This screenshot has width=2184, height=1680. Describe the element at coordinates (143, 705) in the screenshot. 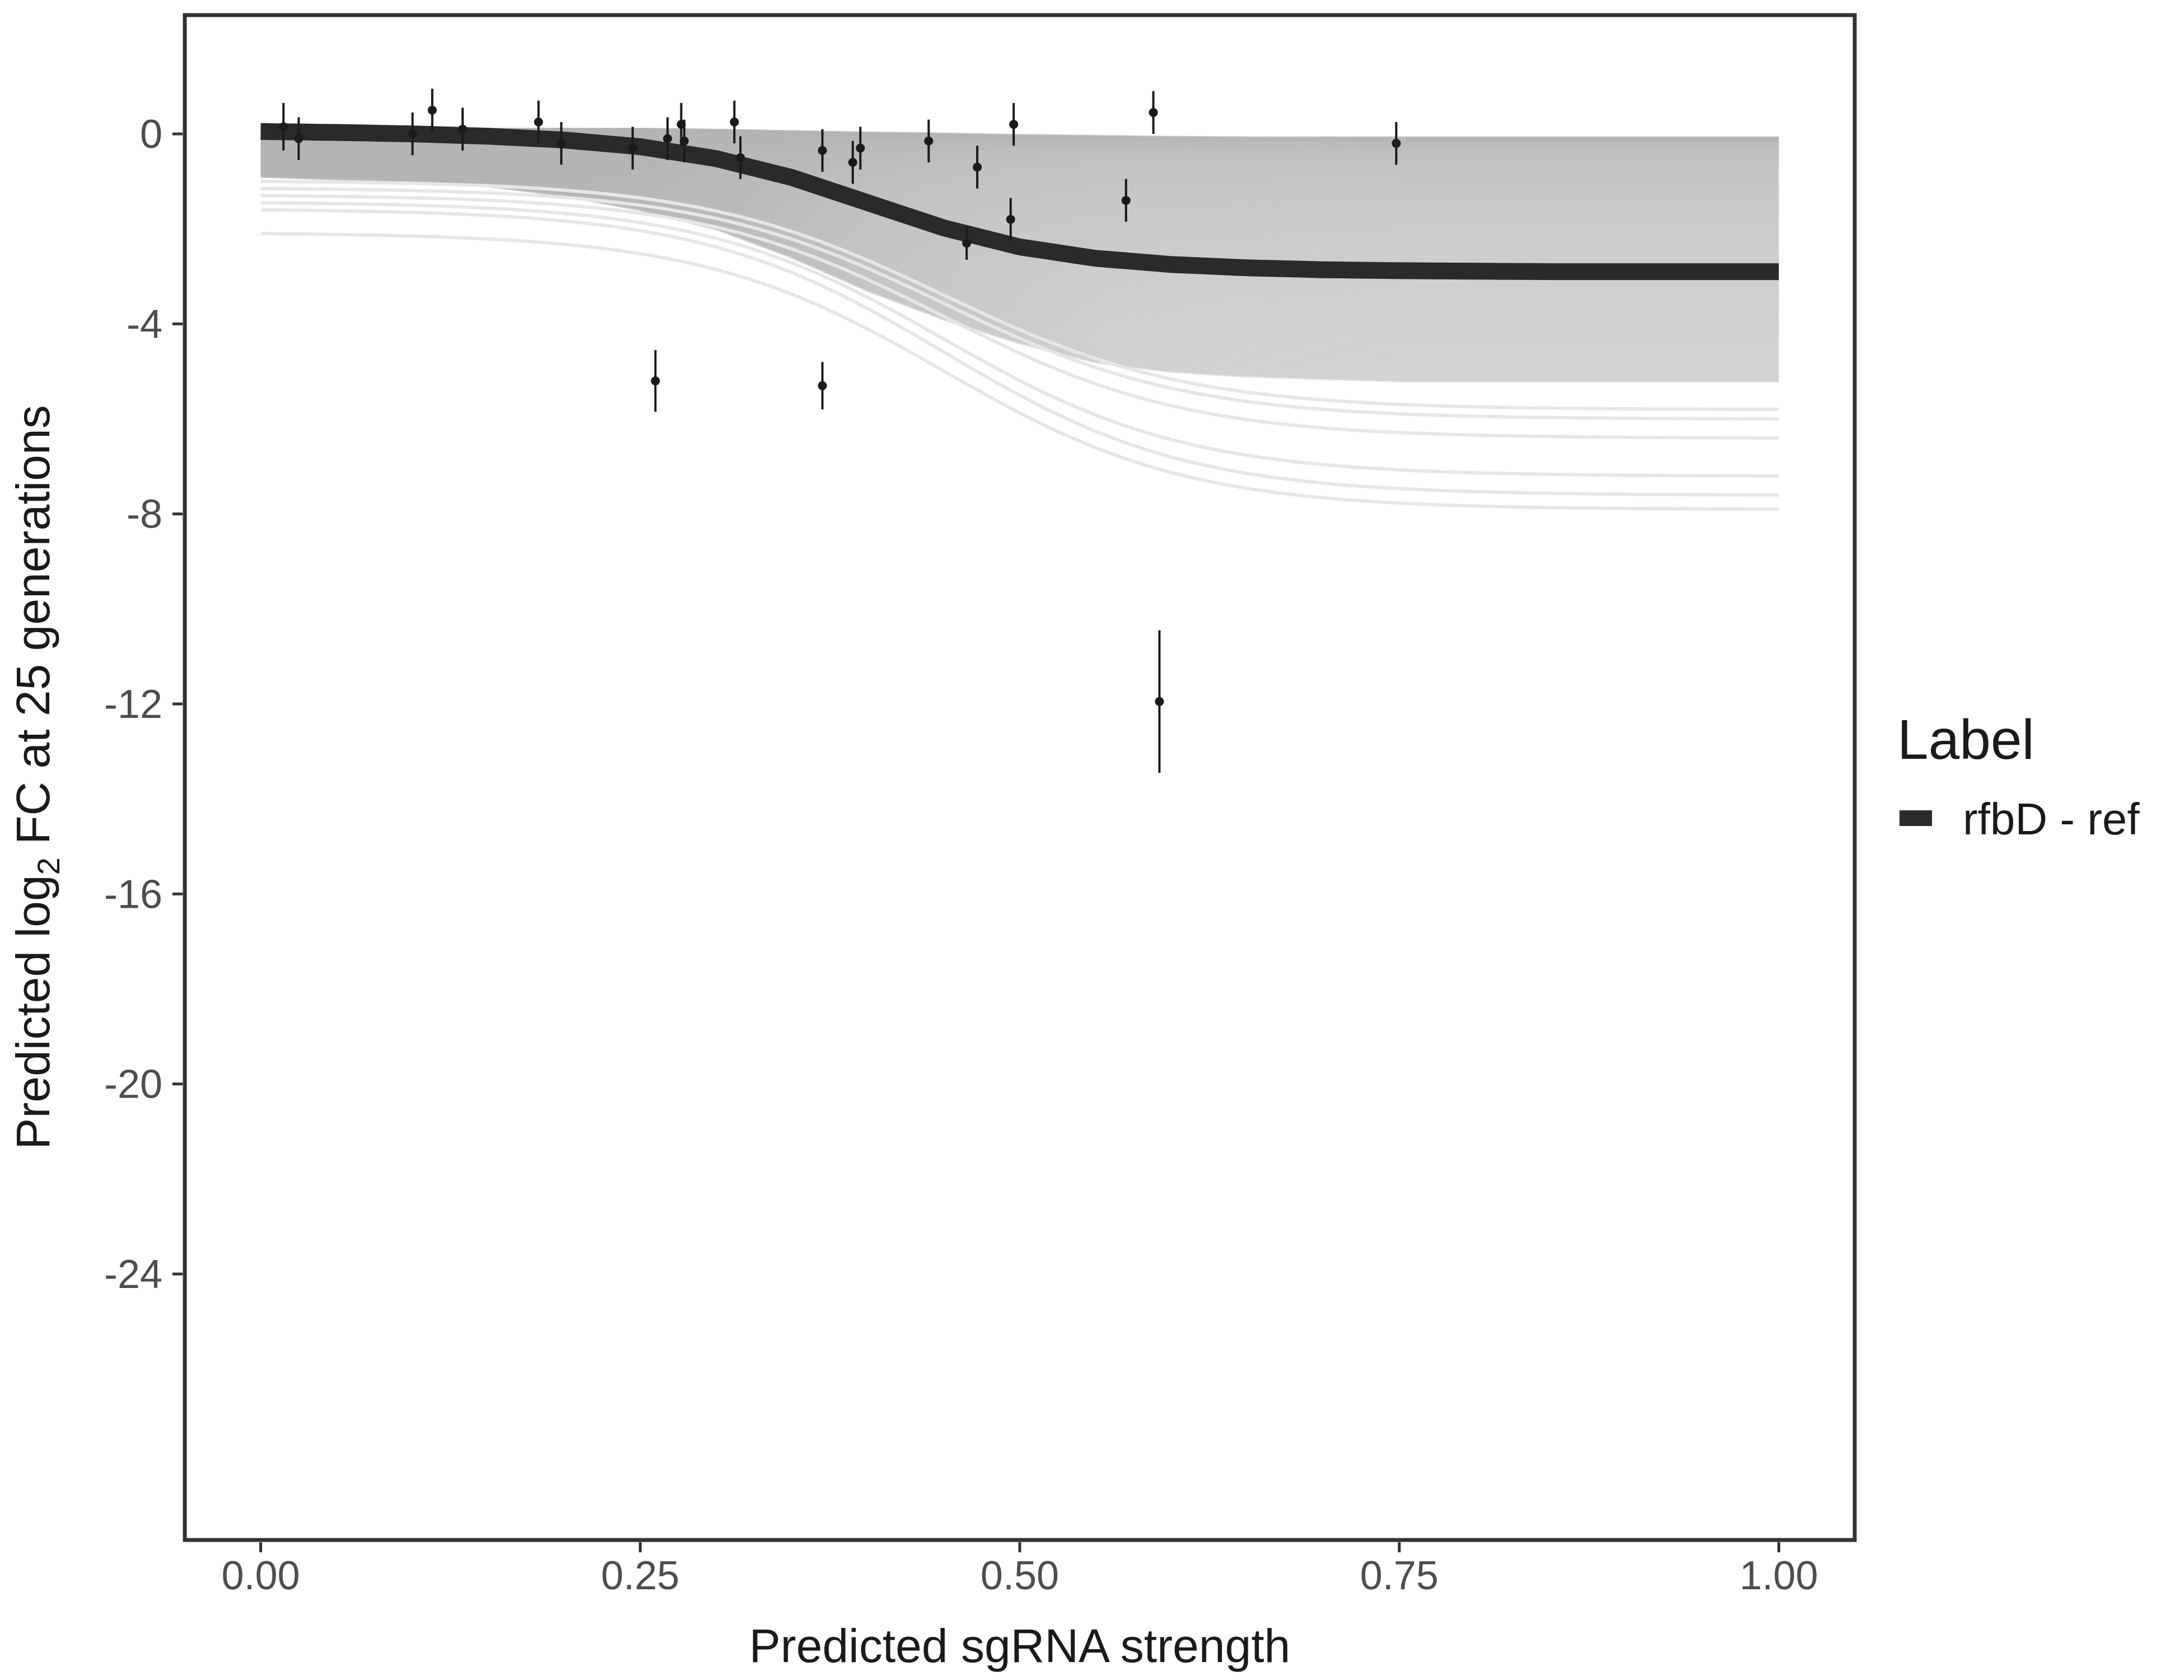

I see `y-axis: 0 -4 -8 -12 -16 -20 -24` at that location.